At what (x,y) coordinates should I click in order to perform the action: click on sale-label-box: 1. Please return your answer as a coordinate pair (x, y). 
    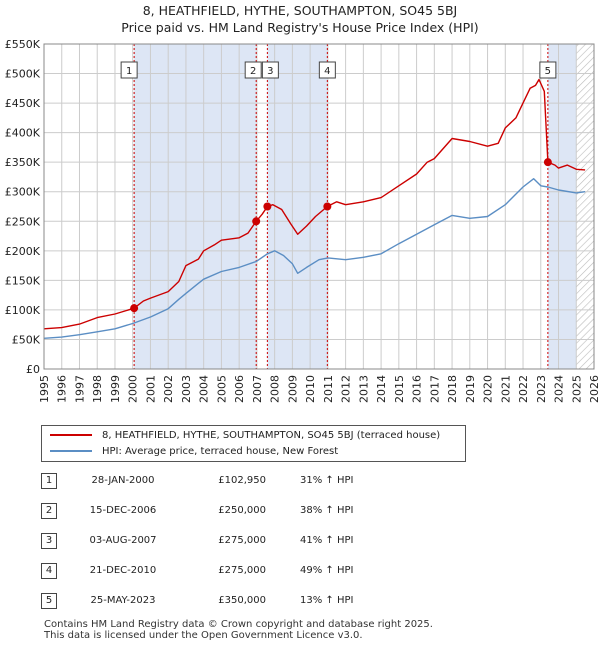
    Looking at the image, I should click on (129, 70).